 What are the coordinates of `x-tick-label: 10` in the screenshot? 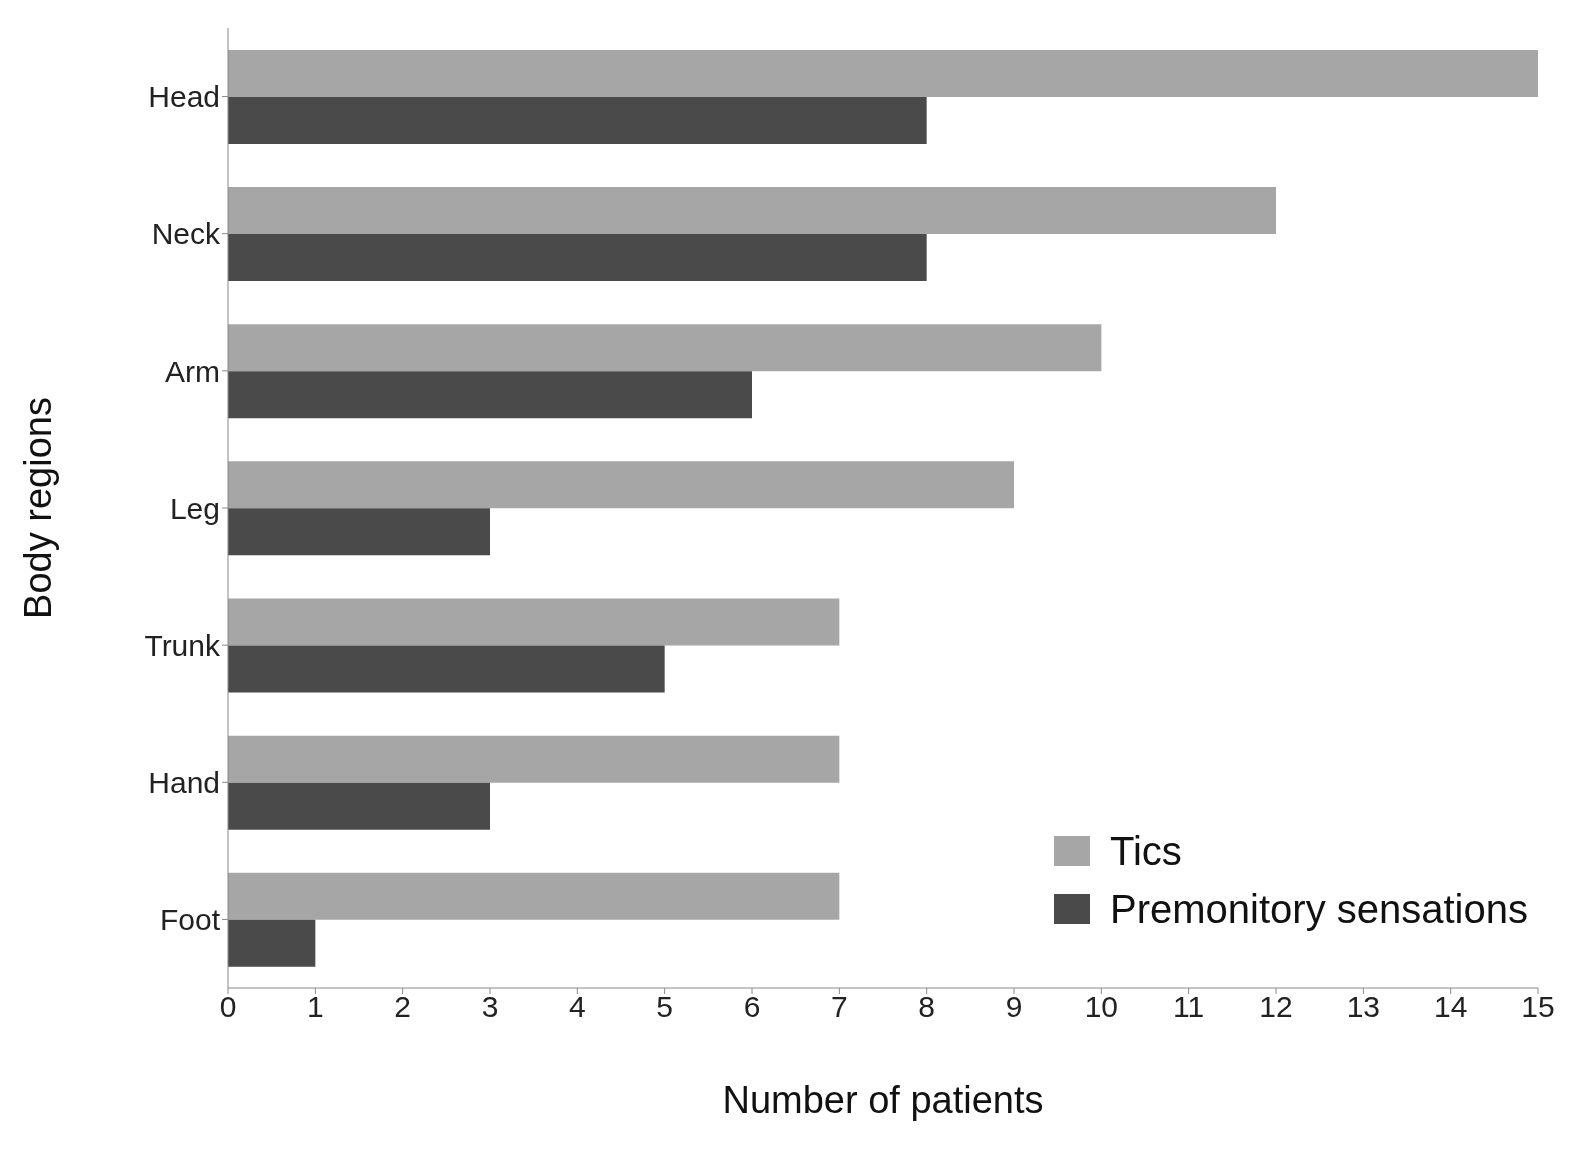 It's located at (1101, 1007).